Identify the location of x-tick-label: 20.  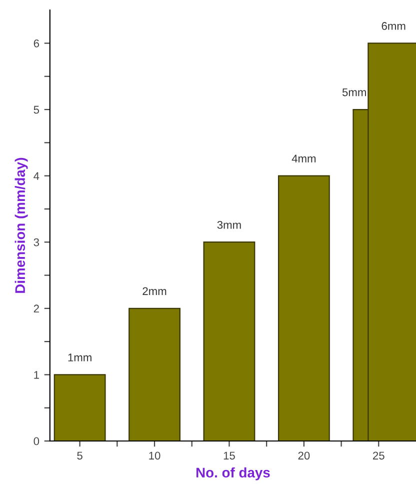
(304, 456).